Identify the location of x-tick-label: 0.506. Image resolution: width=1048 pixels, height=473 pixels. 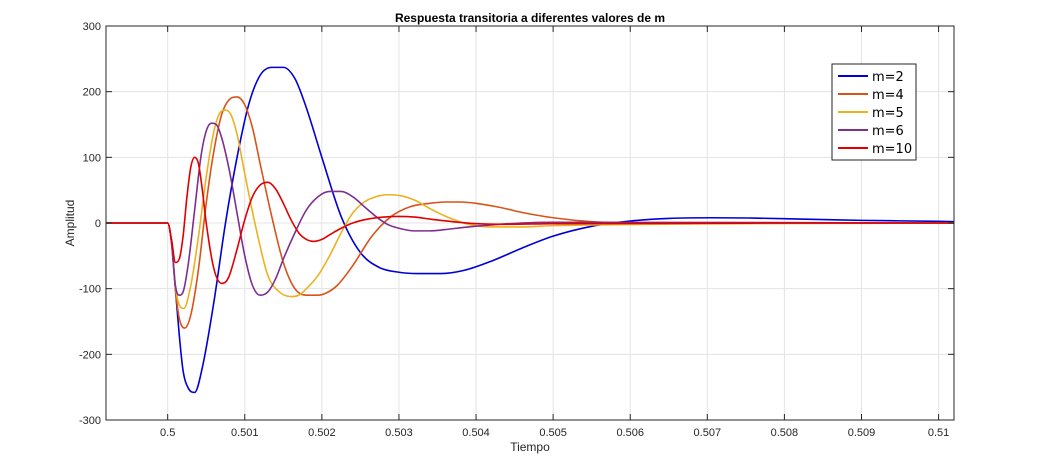
(630, 433).